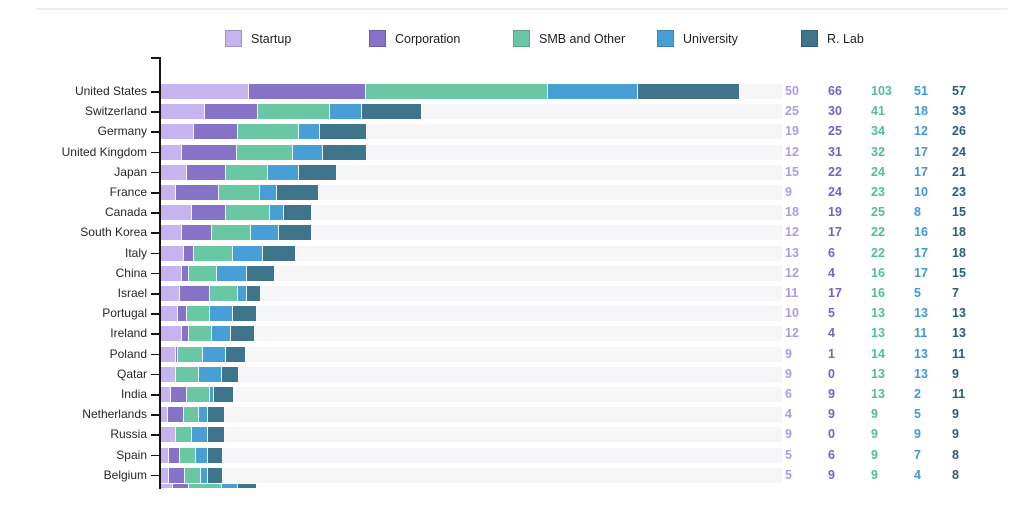  Describe the element at coordinates (831, 252) in the screenshot. I see `value-cell: 6` at that location.